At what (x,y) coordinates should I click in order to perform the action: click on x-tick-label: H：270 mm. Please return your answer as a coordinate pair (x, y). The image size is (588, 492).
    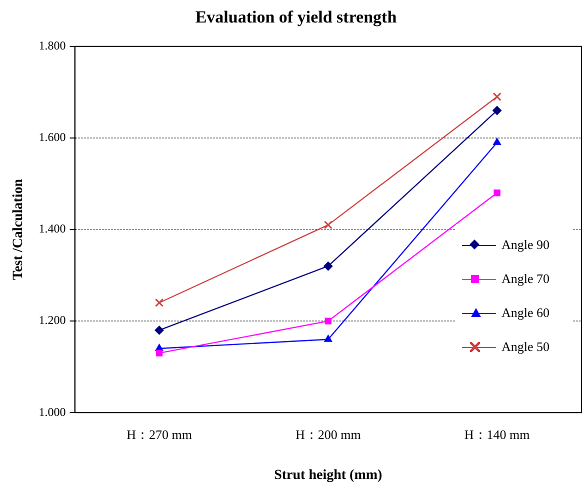
    Looking at the image, I should click on (159, 434).